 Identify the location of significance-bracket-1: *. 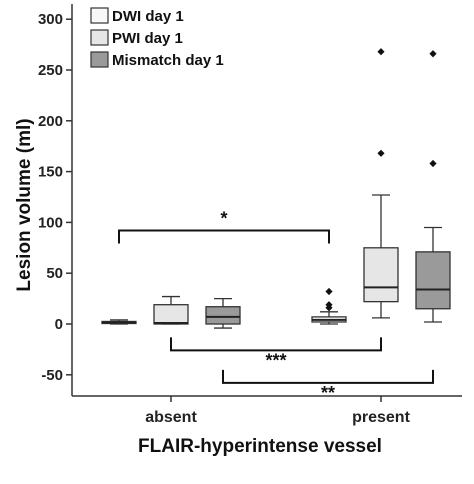
(224, 226).